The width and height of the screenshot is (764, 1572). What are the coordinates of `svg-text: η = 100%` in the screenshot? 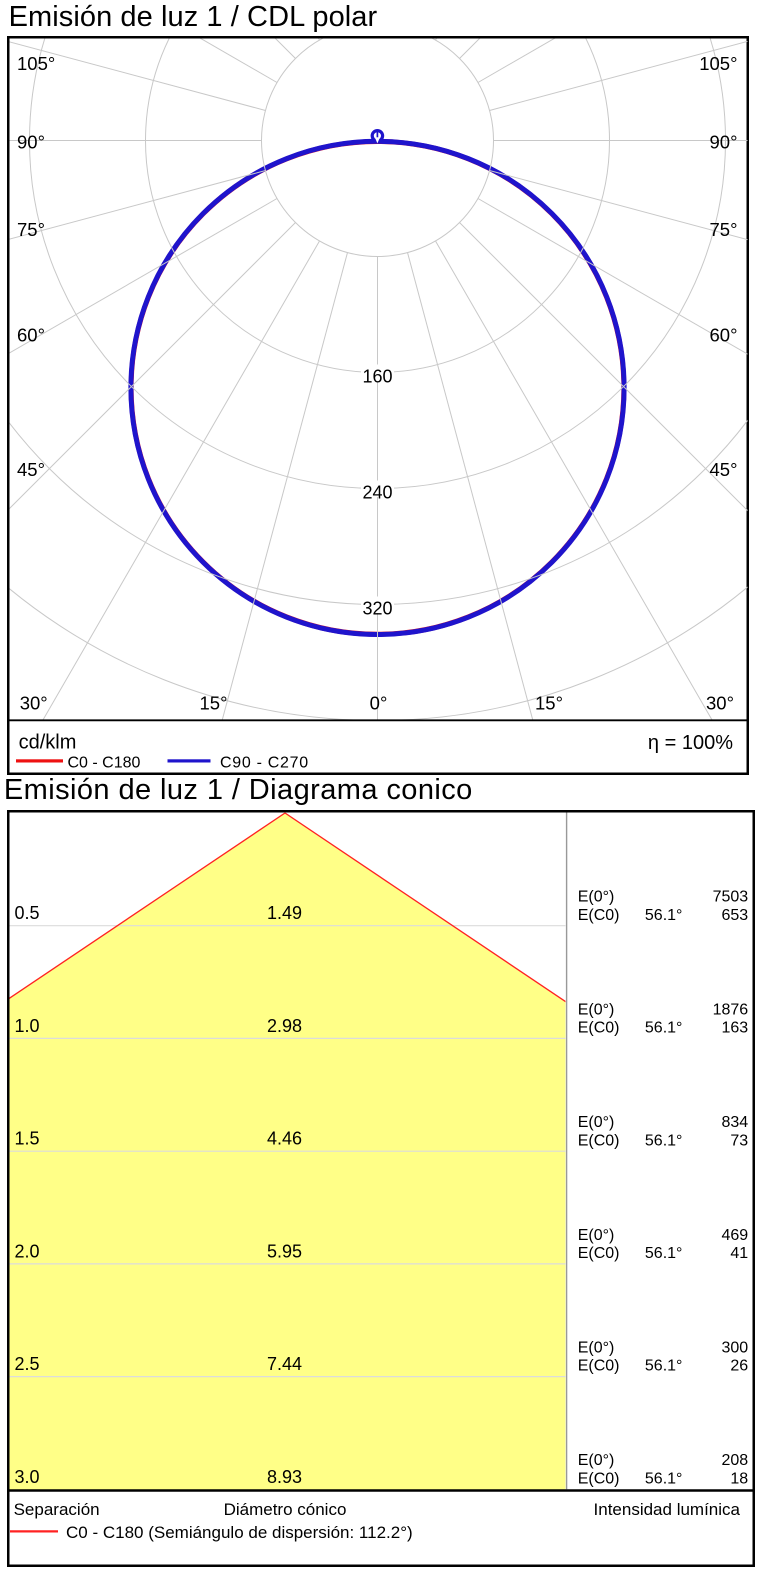 It's located at (690, 743).